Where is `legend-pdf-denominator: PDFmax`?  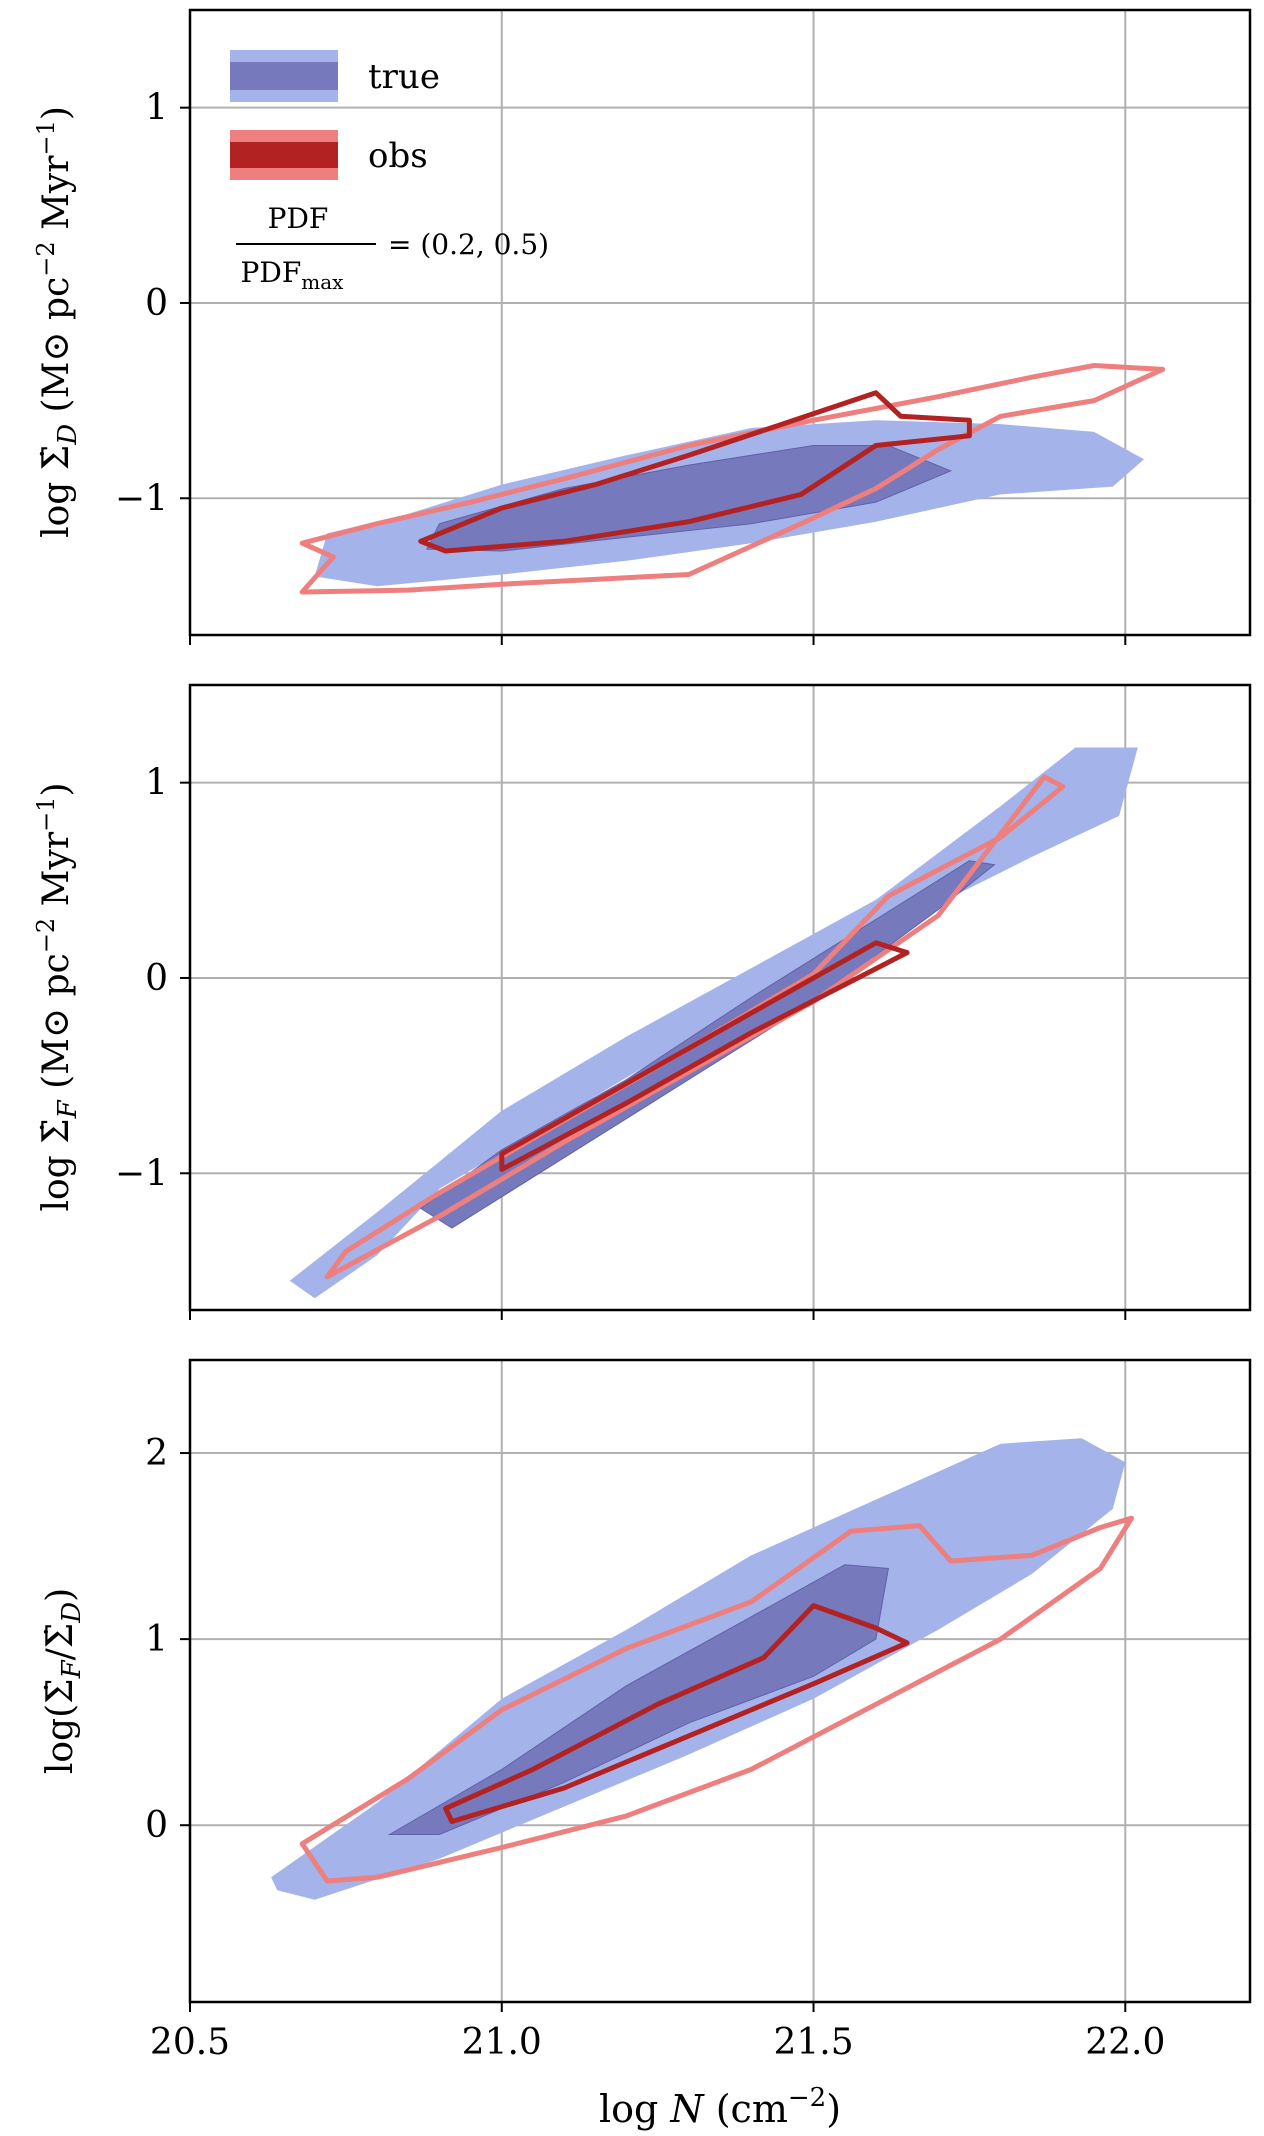
legend-pdf-denominator: PDFmax is located at coordinates (293, 275).